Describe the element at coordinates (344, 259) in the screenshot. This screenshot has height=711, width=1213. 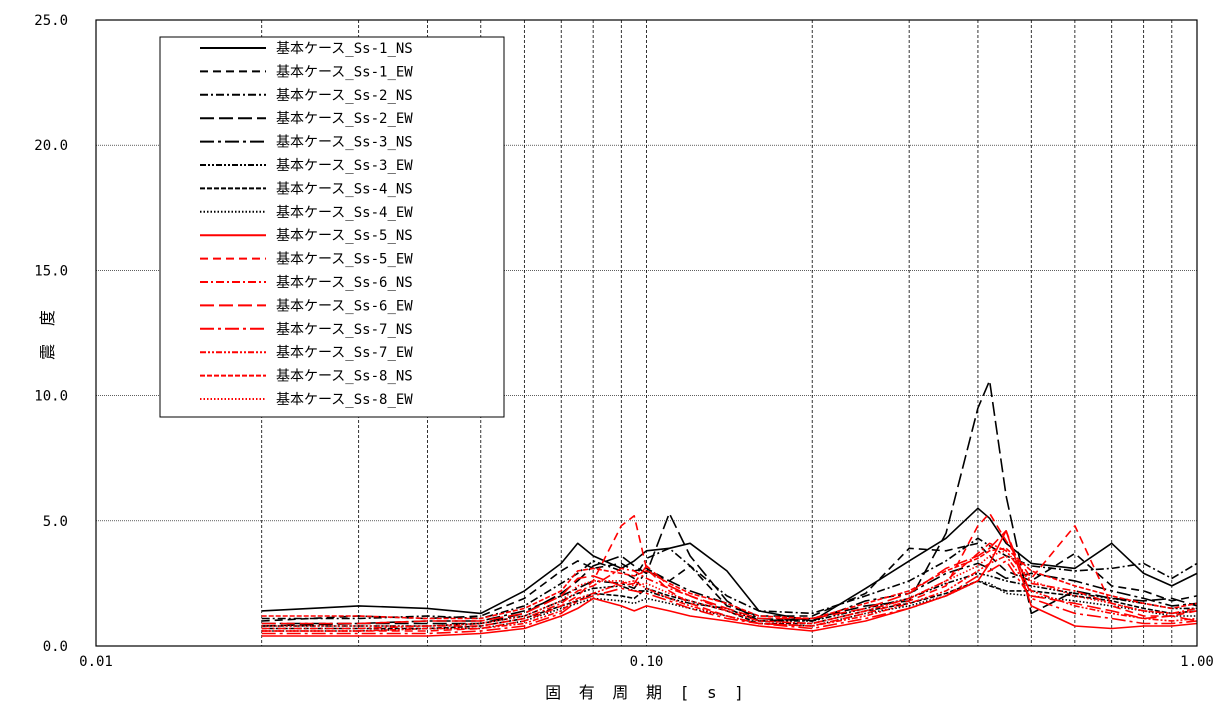
I see `legend-label: 基本ケース_Ss-5_EW` at that location.